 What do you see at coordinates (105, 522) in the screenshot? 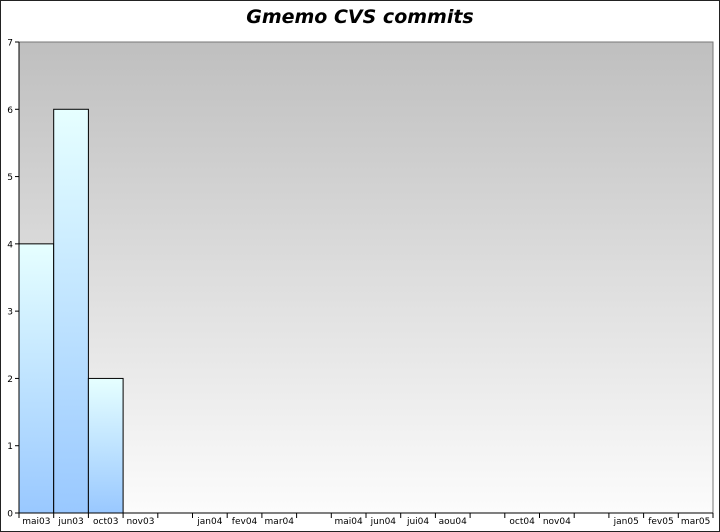
I see `x-tick-label-oct03: oct03` at bounding box center [105, 522].